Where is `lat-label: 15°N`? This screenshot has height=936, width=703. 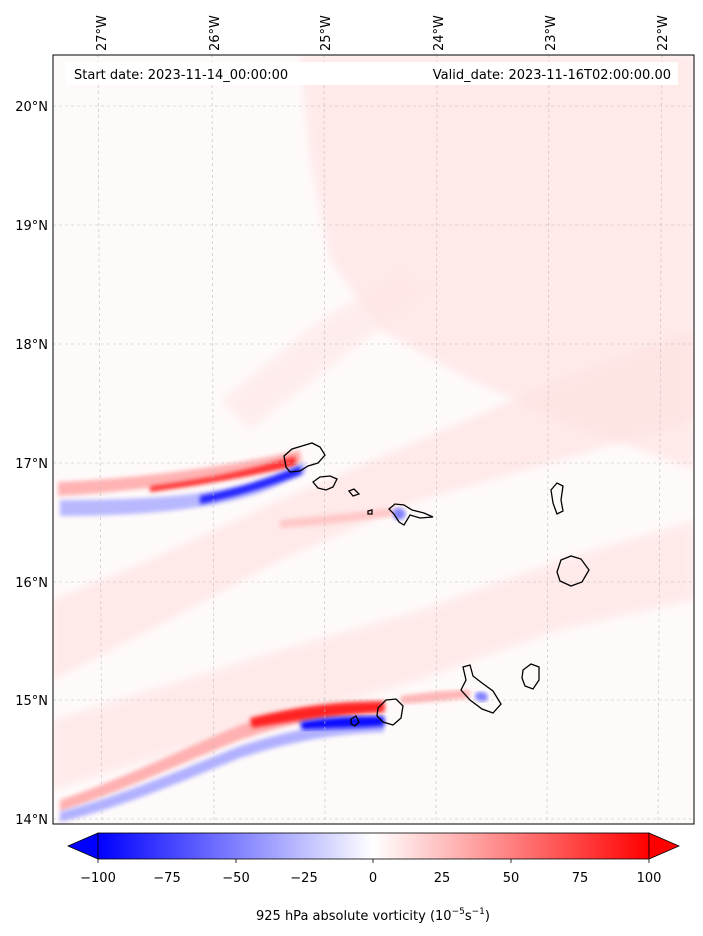
lat-label: 15°N is located at coordinates (31, 701).